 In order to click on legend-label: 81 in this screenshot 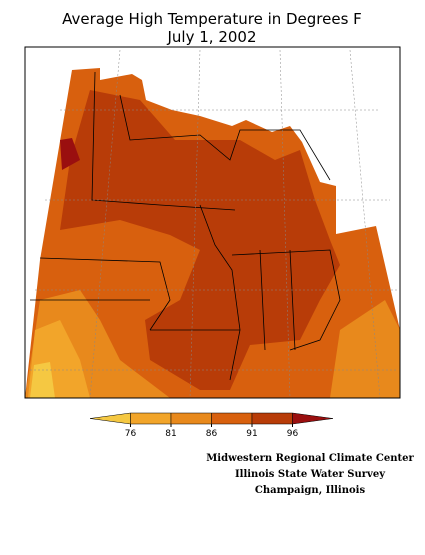, I will do `click(170, 434)`.